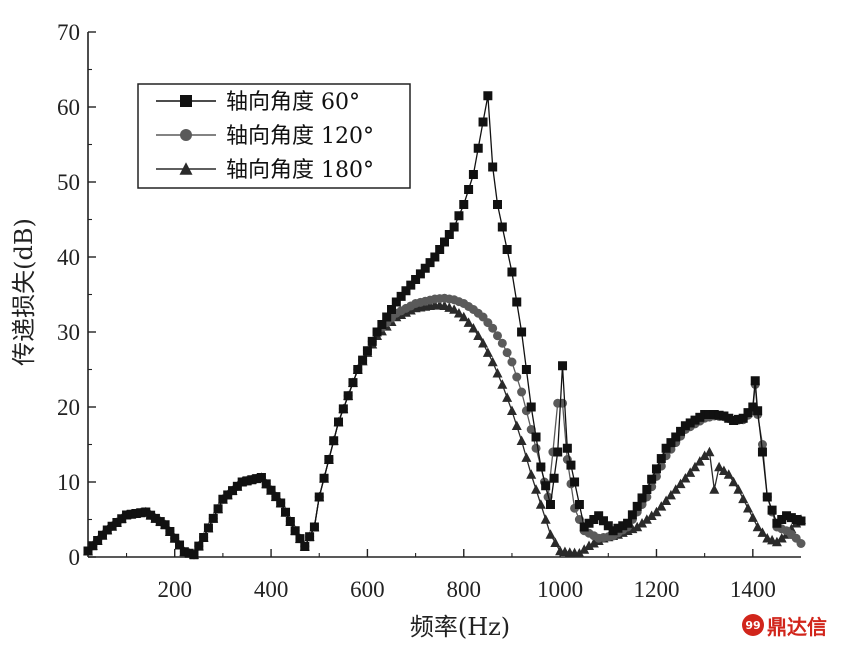 The height and width of the screenshot is (648, 846). What do you see at coordinates (753, 589) in the screenshot?
I see `x-tick-label: 1400` at bounding box center [753, 589].